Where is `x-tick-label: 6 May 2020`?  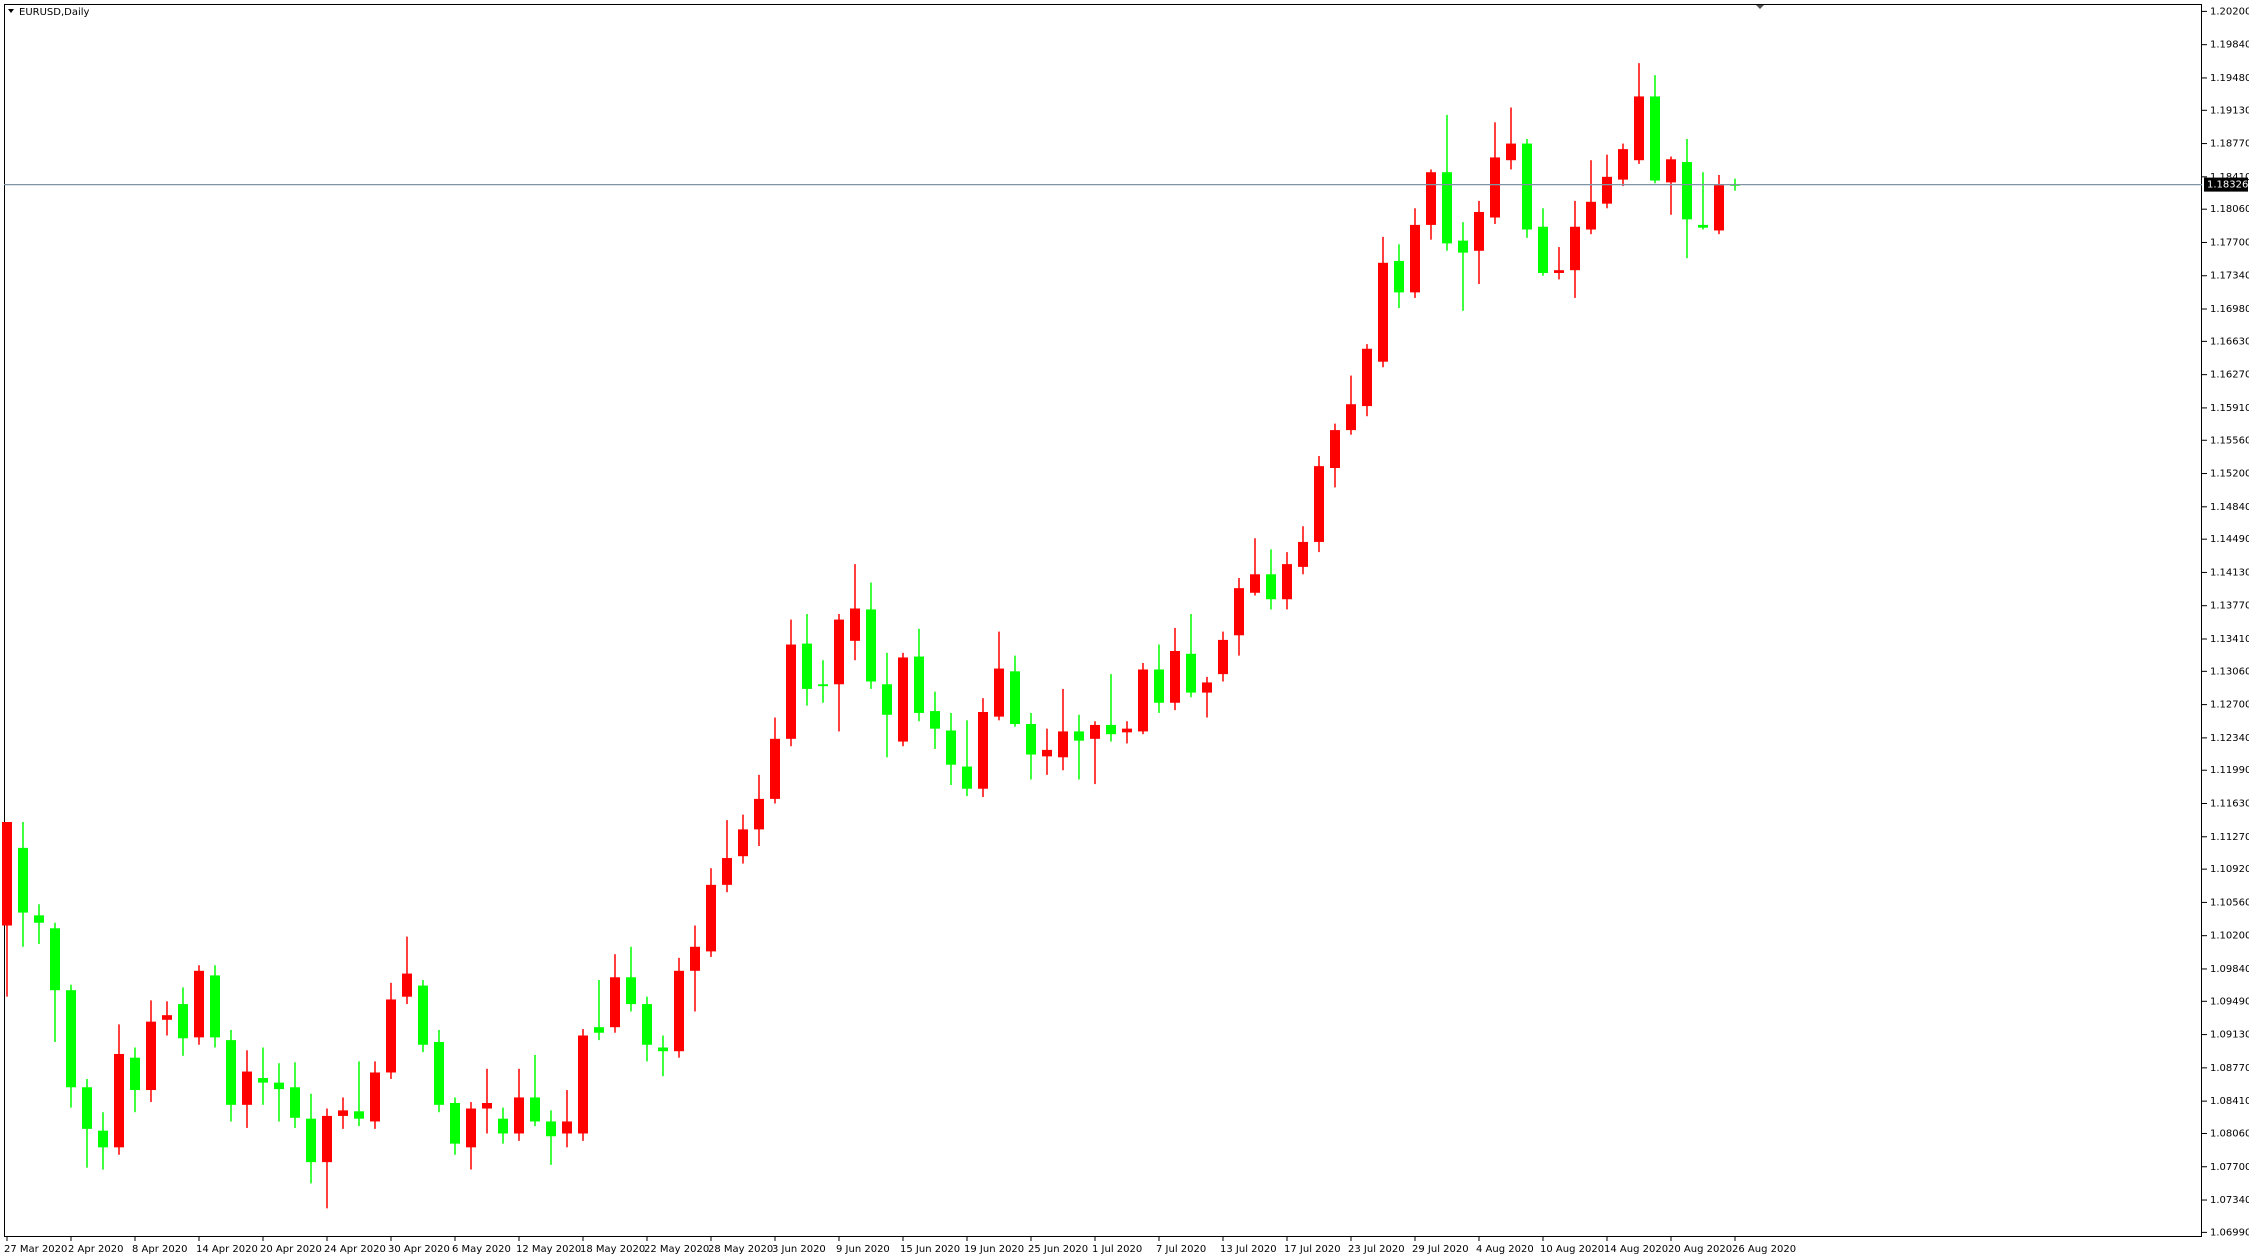 x-tick-label: 6 May 2020 is located at coordinates (481, 1249).